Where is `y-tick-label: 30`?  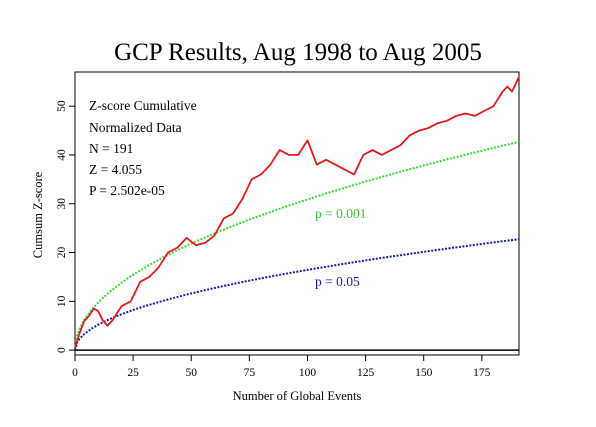
y-tick-label: 30 is located at coordinates (62, 204).